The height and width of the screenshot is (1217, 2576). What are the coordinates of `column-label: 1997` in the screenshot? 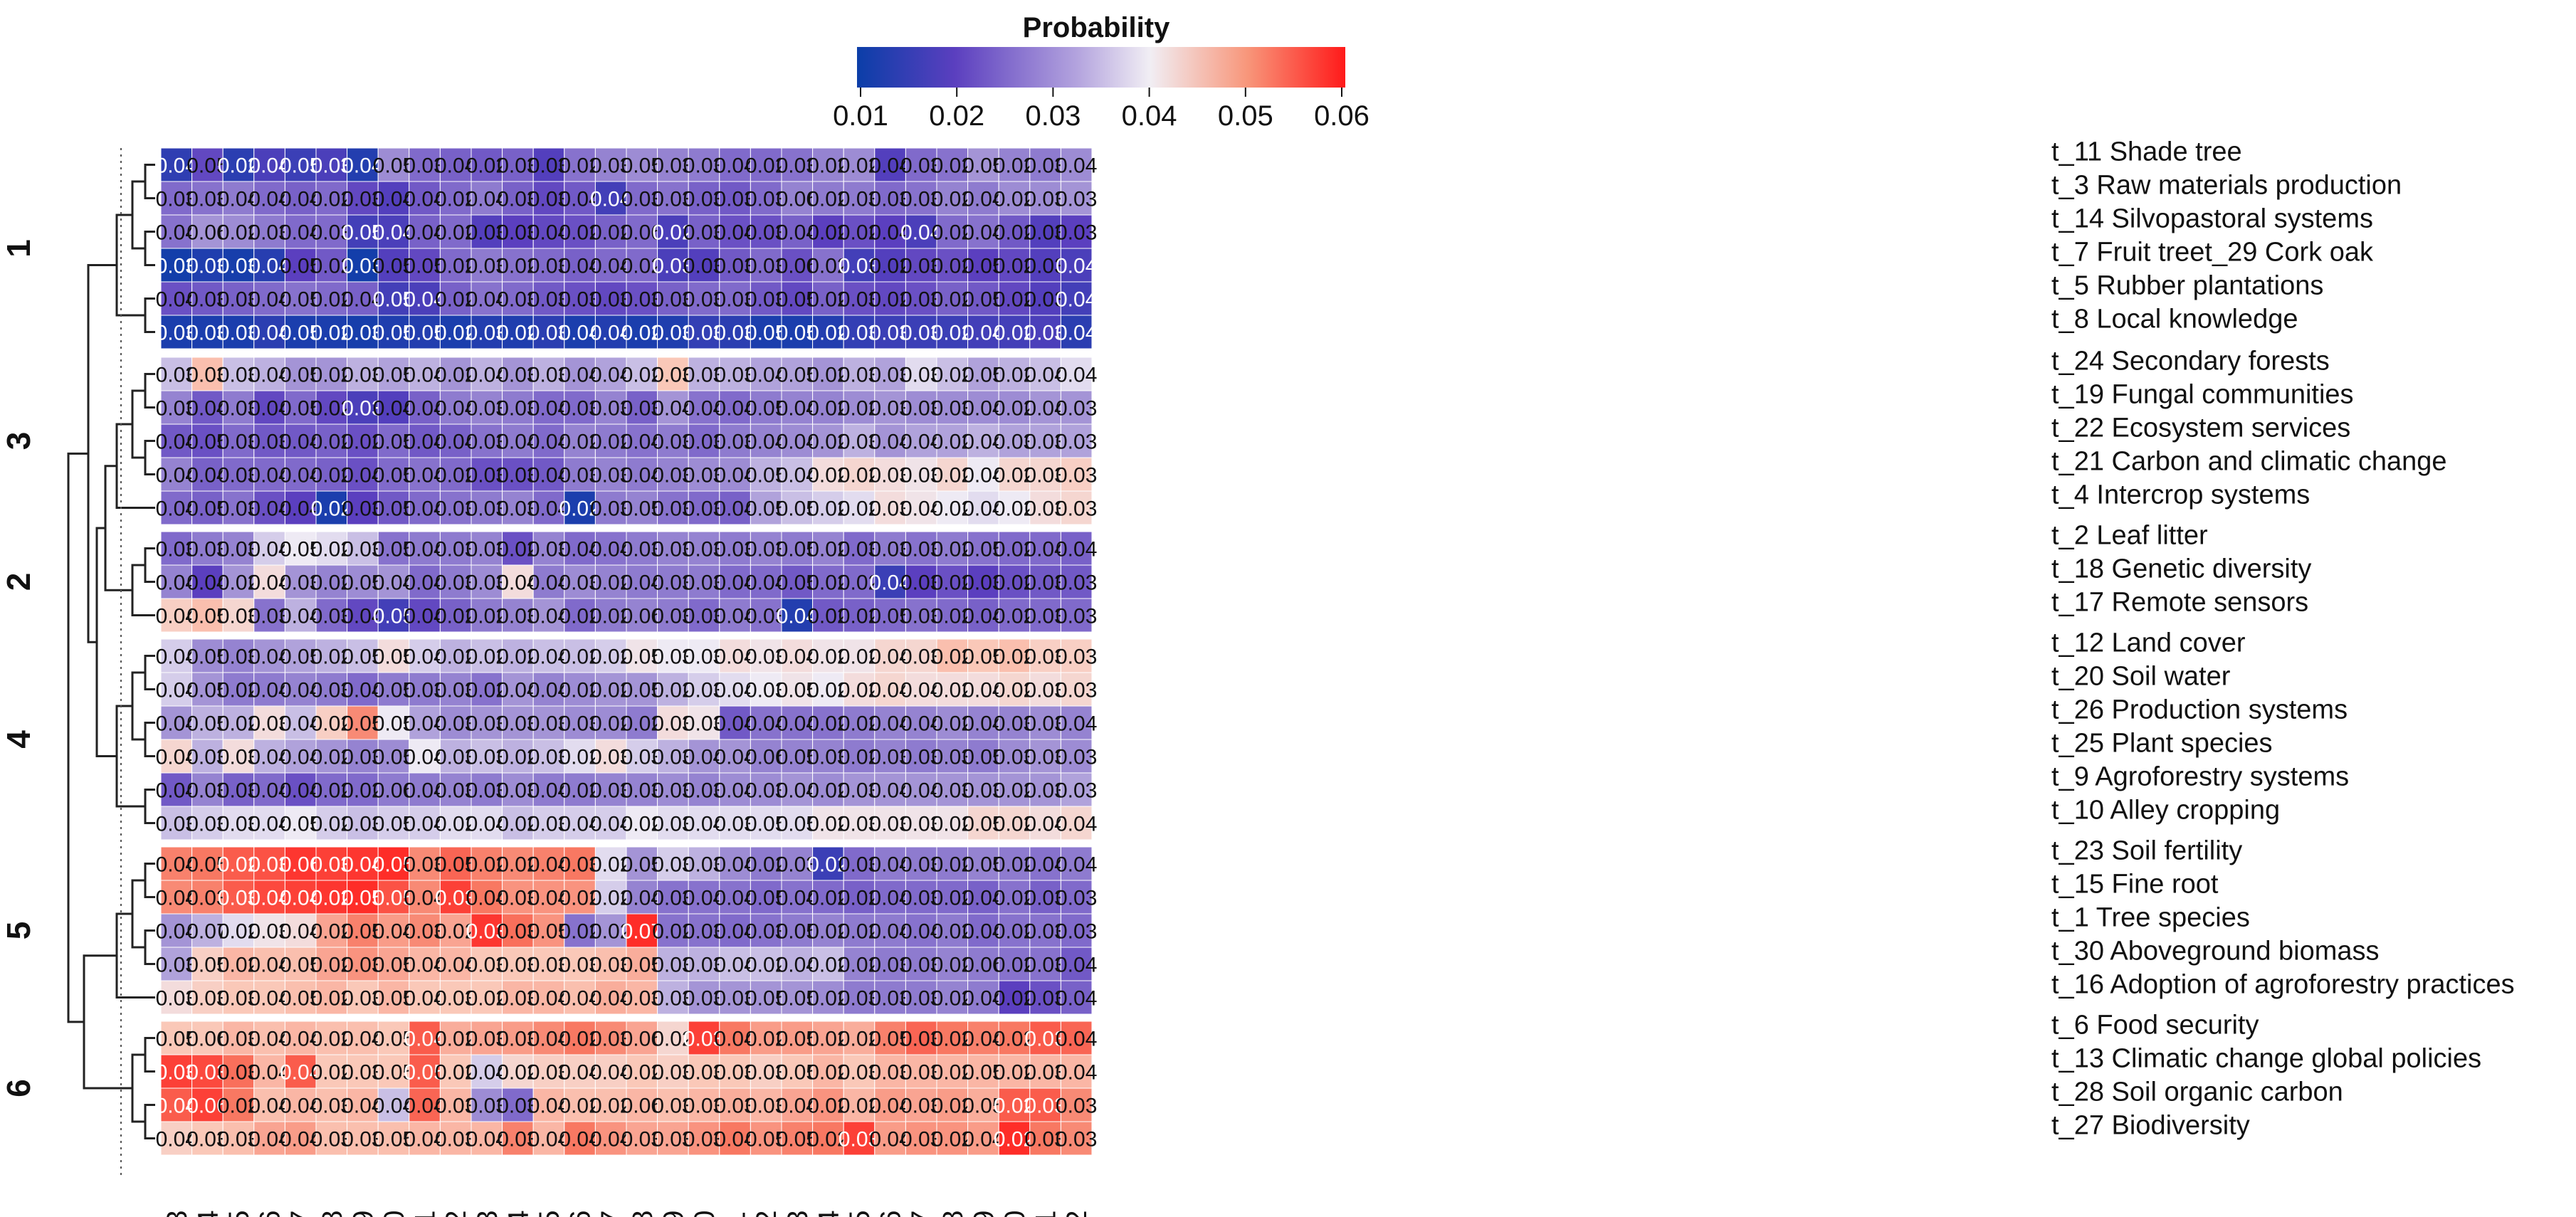 It's located at (301, 1214).